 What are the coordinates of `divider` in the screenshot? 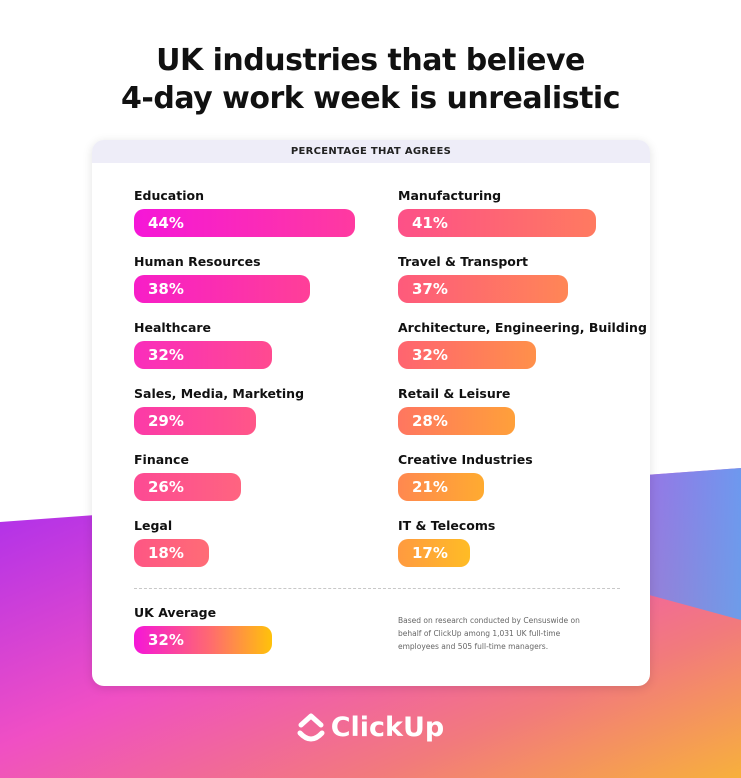 It's located at (377, 588).